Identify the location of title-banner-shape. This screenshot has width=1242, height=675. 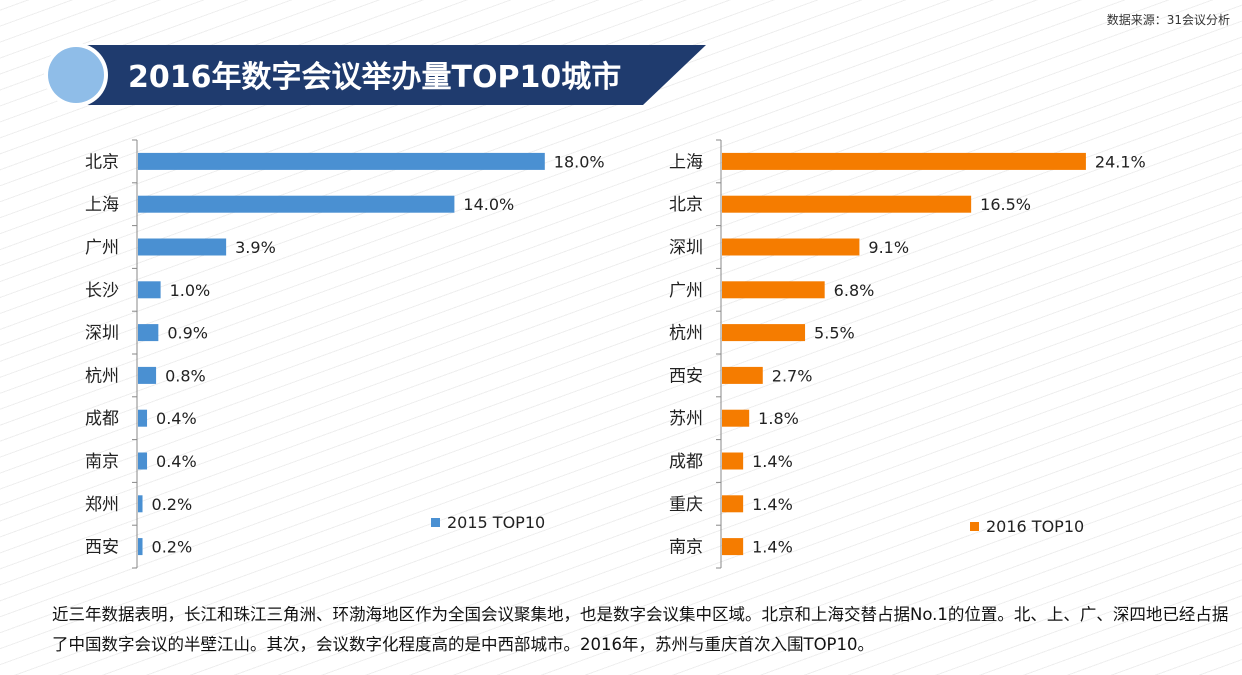
(389, 75).